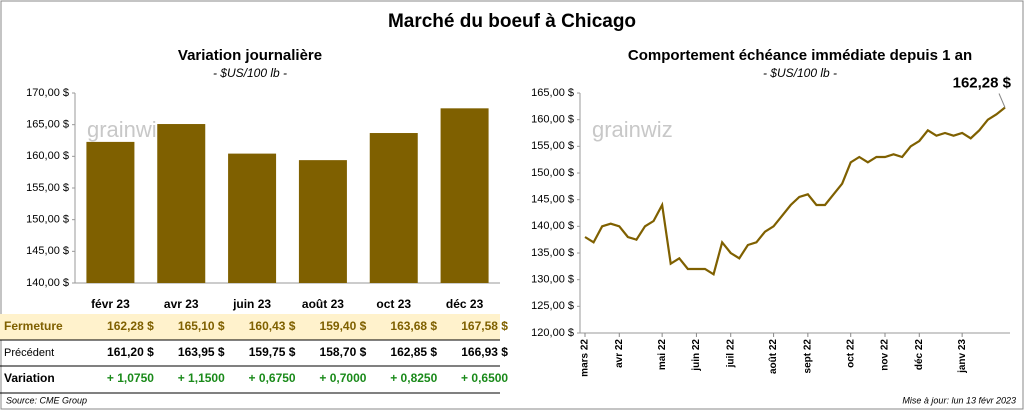  Describe the element at coordinates (552, 333) in the screenshot. I see `y-tick-label: 120,00 $` at that location.